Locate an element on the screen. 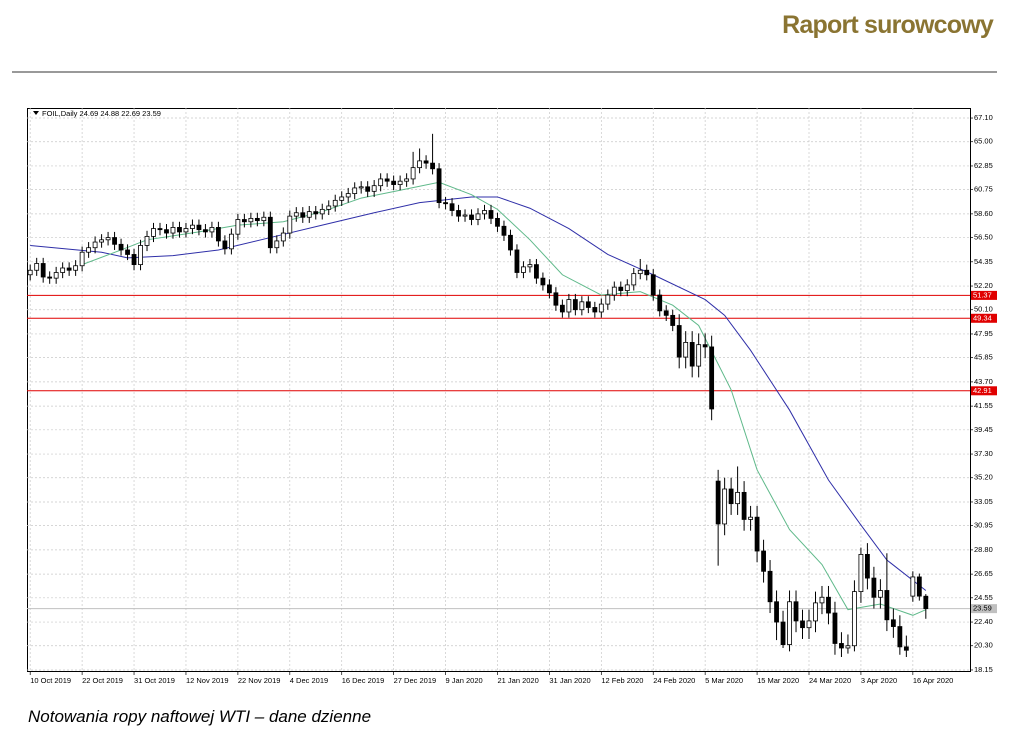 The width and height of the screenshot is (1024, 740). y-tick-label: 67.10 is located at coordinates (983, 117).